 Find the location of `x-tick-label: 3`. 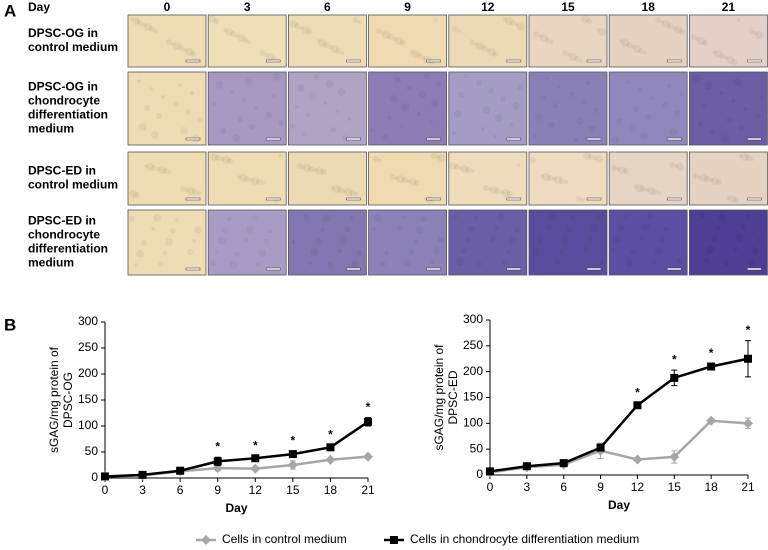

x-tick-label: 3 is located at coordinates (142, 490).